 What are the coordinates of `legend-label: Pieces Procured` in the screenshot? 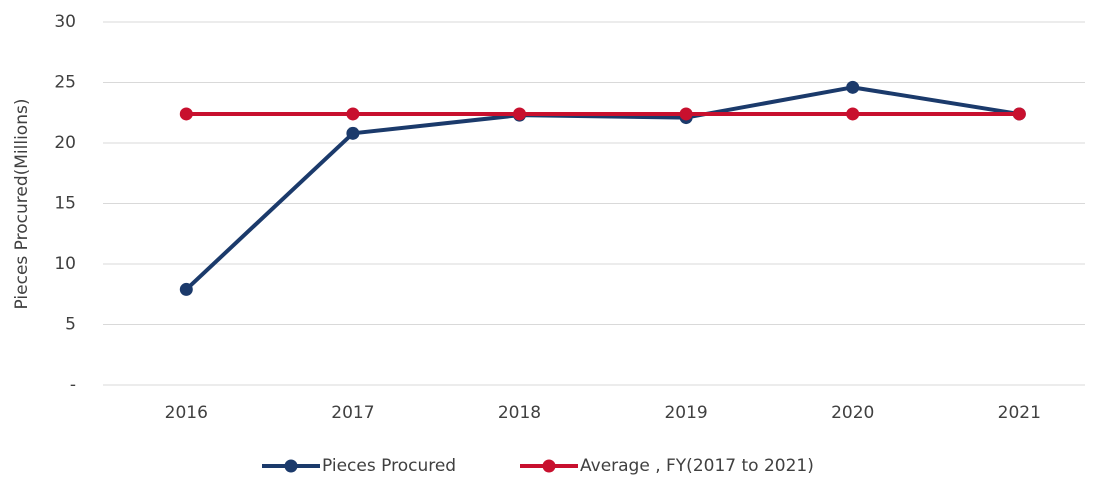 It's located at (389, 466).